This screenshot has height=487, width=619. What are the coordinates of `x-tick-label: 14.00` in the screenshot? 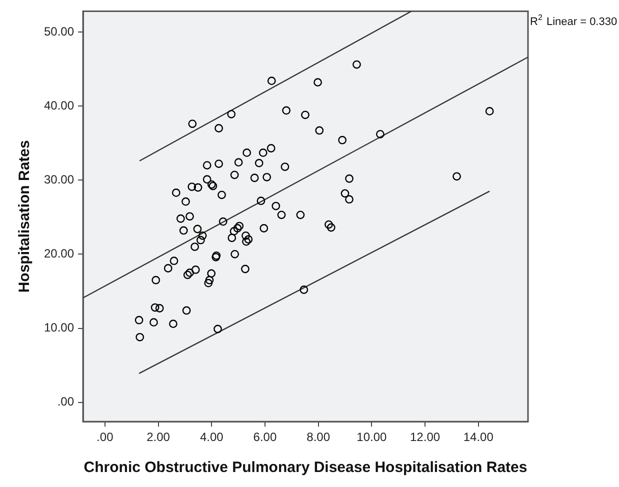 It's located at (478, 437).